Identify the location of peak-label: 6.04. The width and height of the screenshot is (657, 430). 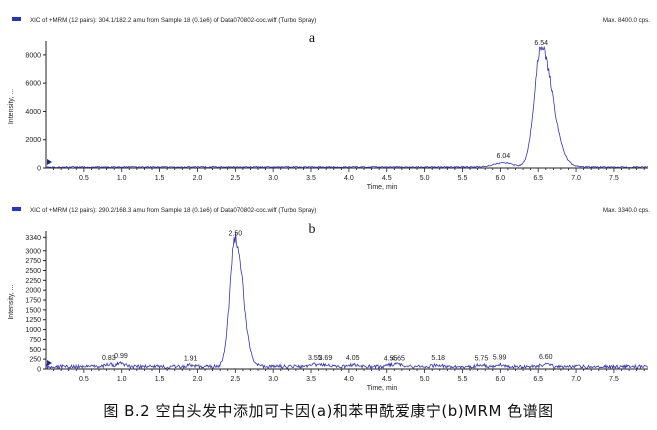
(504, 156).